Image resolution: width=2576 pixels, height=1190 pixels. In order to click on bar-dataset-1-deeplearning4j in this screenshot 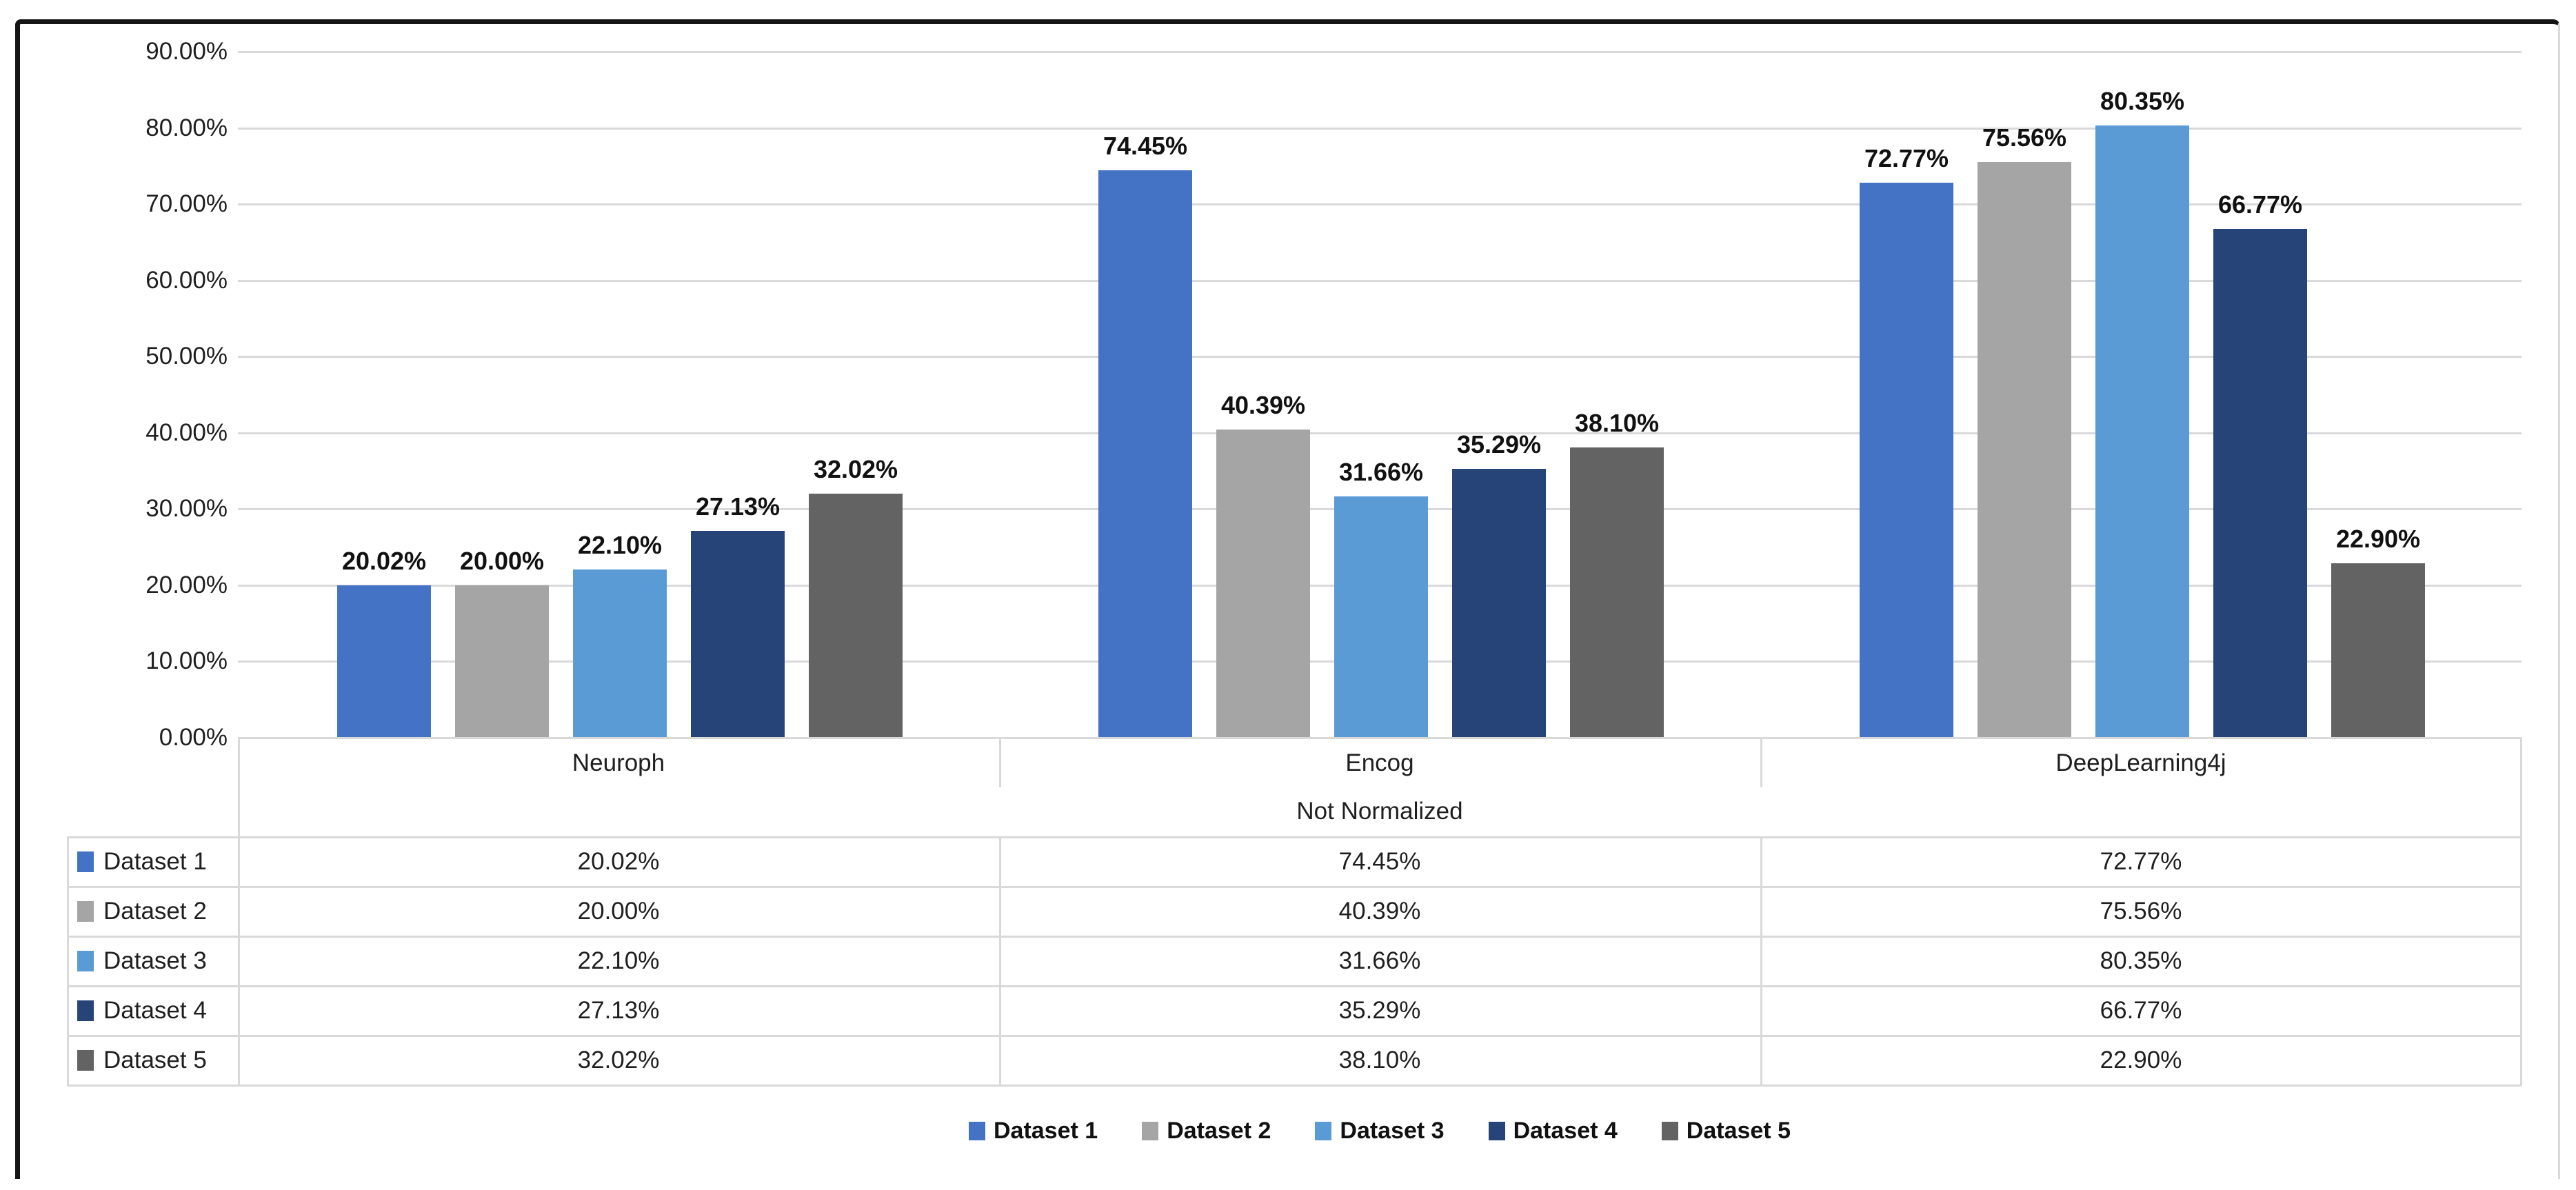, I will do `click(1906, 460)`.